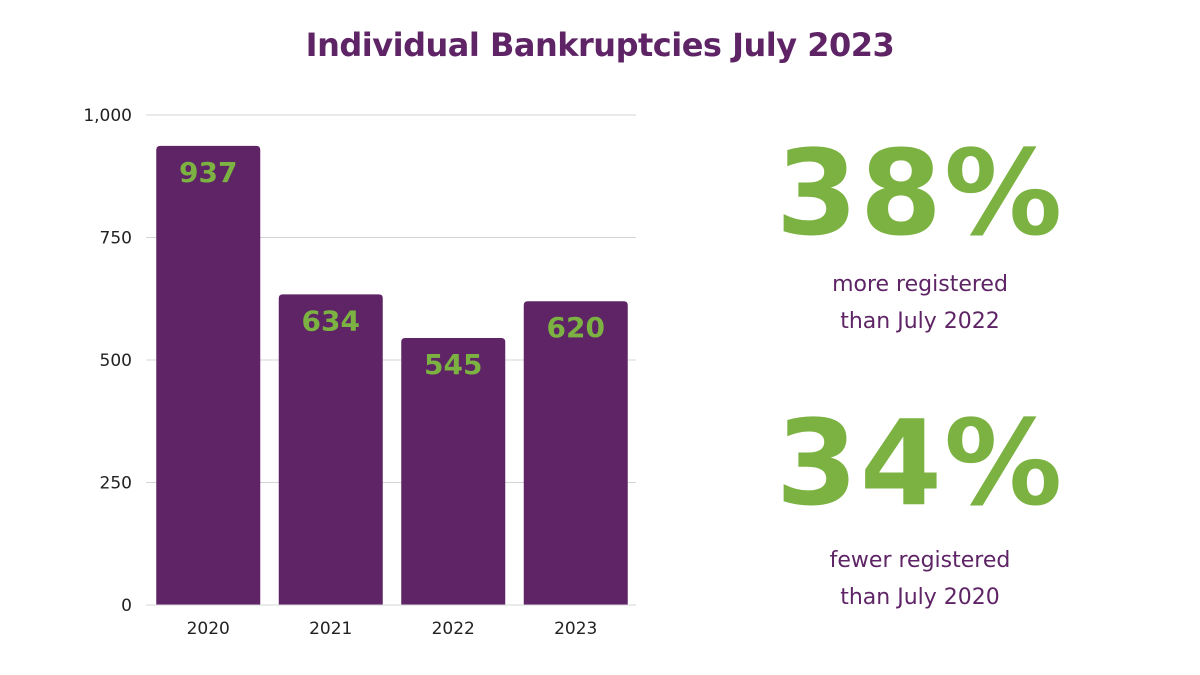 This screenshot has width=1200, height=675. I want to click on x-tick-label: 2021, so click(330, 629).